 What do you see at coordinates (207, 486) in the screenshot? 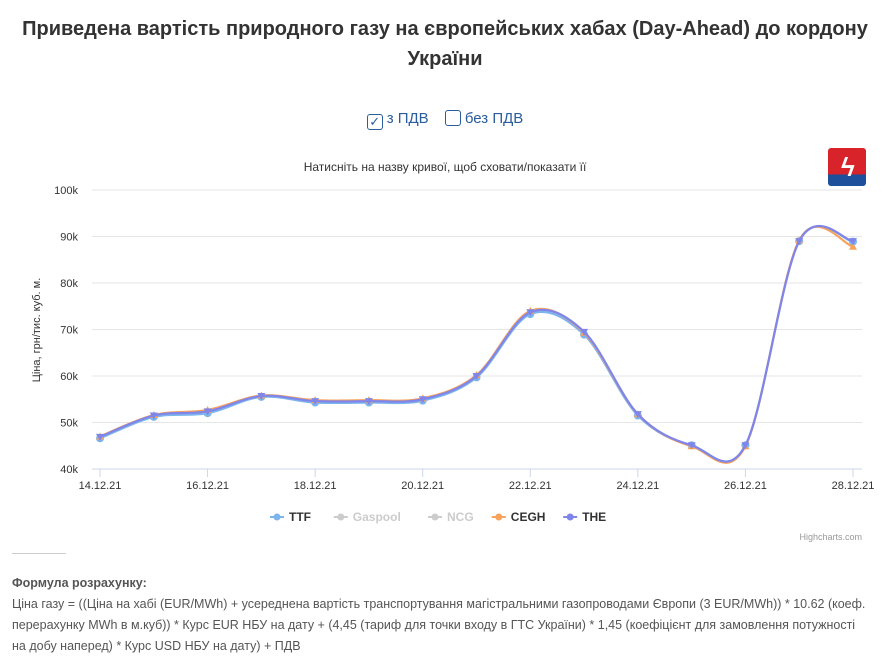
I see `x-tick-label: 16.12.21` at bounding box center [207, 486].